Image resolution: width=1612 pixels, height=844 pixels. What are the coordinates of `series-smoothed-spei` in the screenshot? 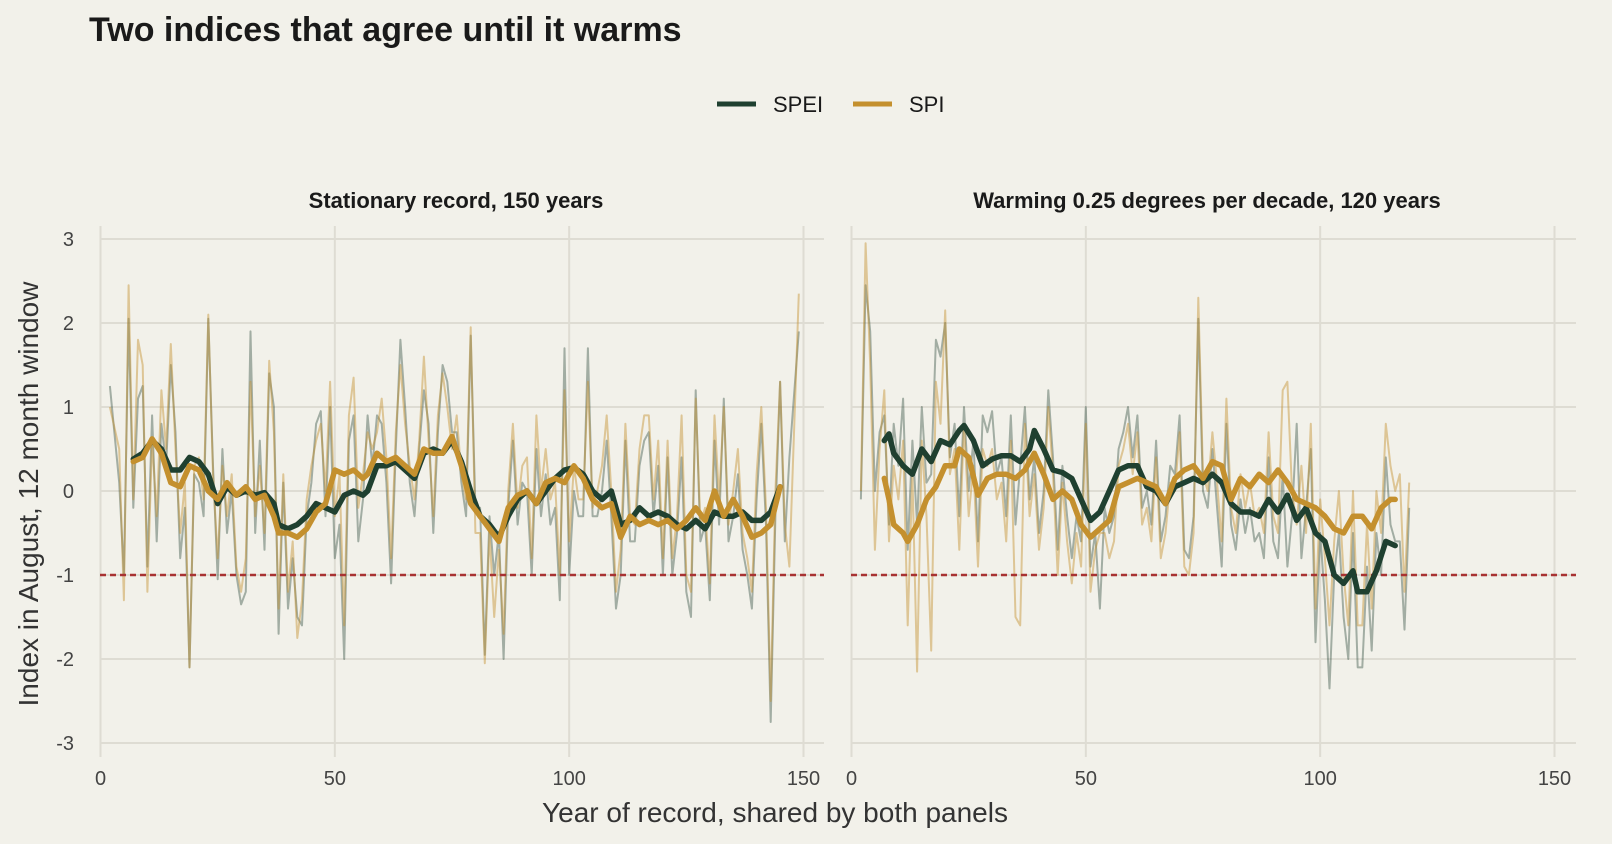 It's located at (1139, 508).